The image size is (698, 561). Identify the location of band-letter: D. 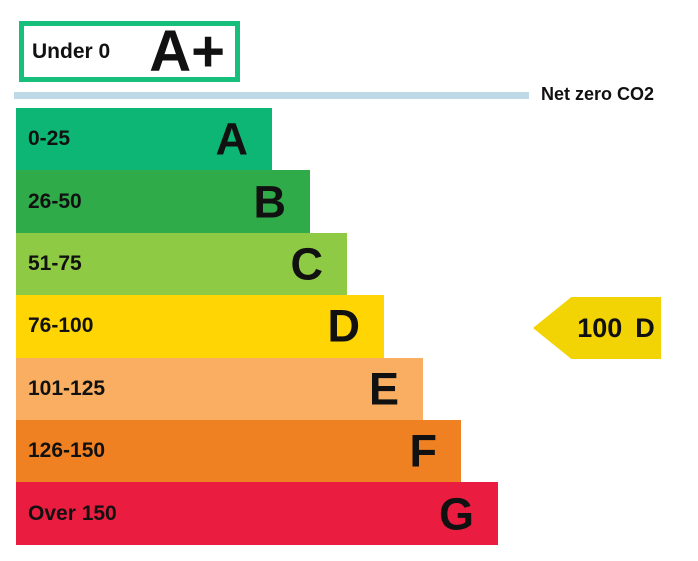
(344, 326).